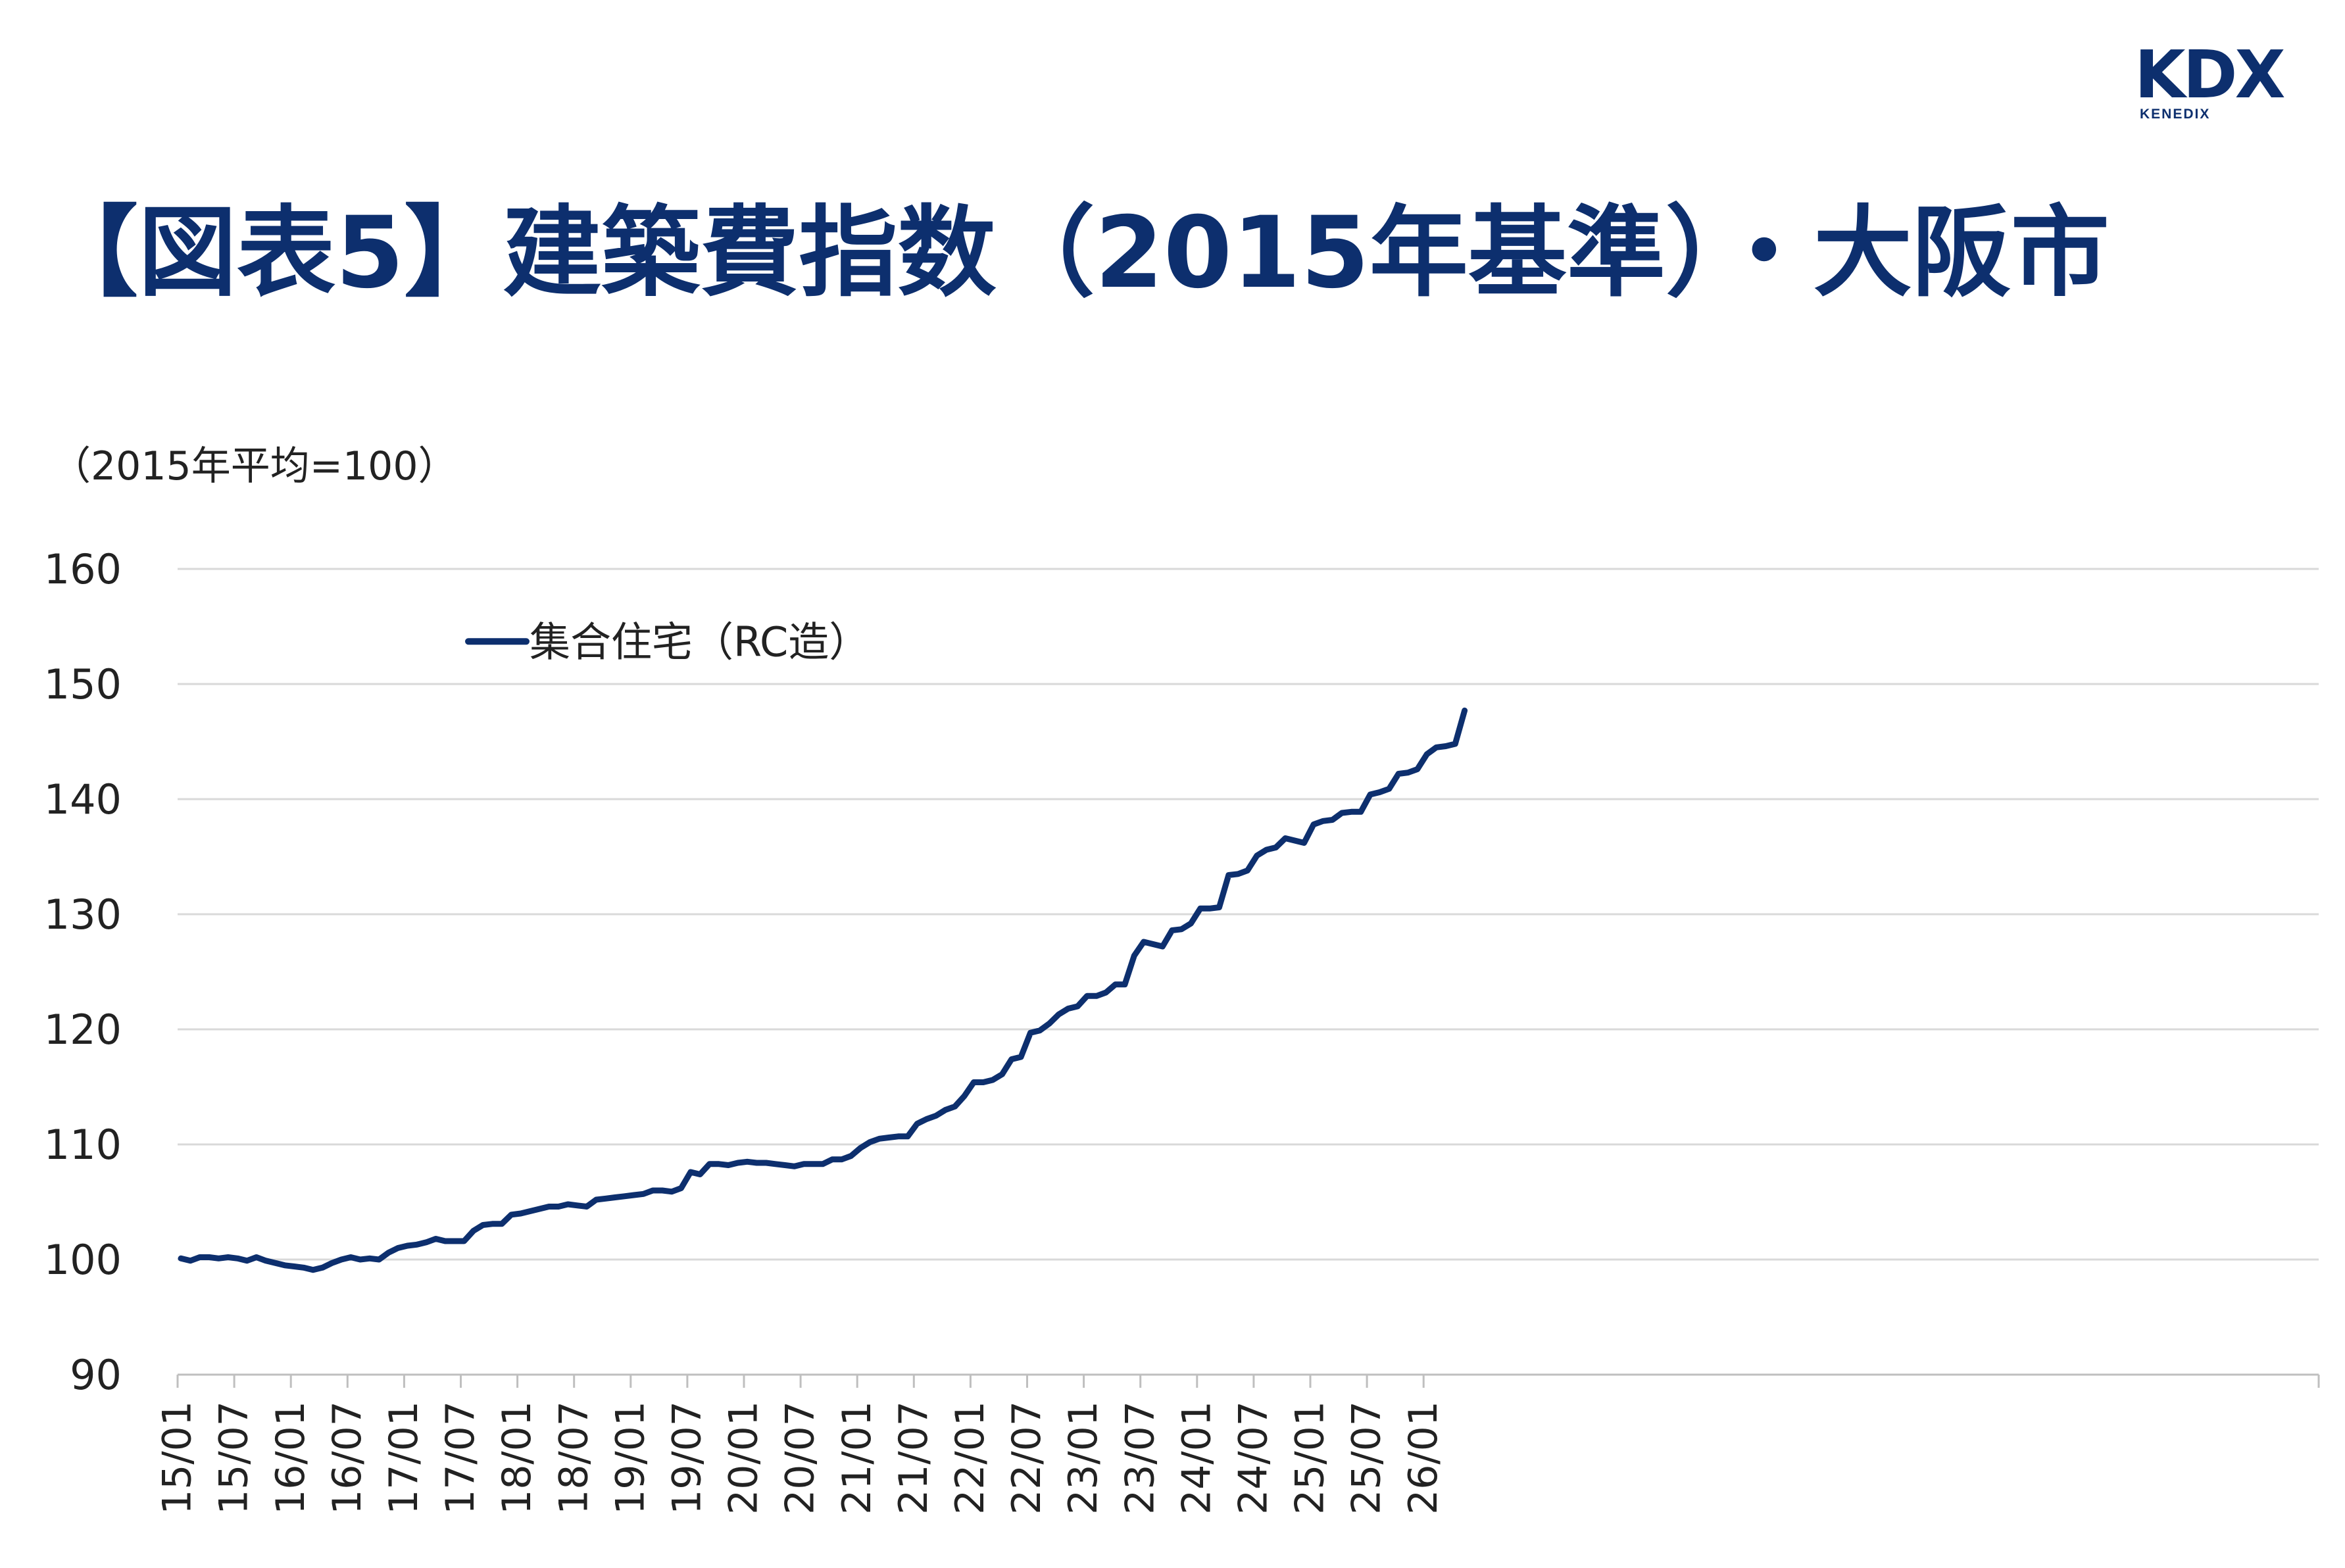  I want to click on logo-text: KDX, so click(2210, 74).